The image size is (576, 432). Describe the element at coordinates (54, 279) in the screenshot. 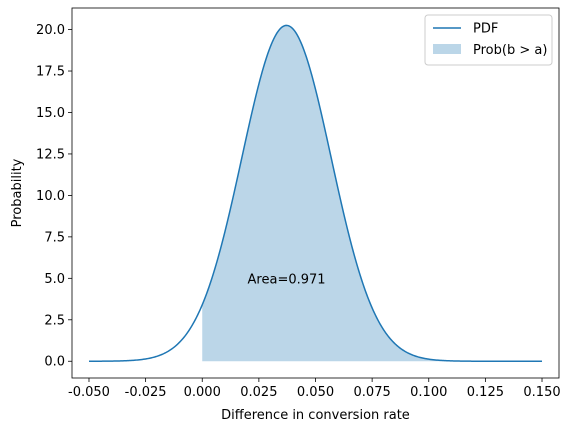

I see `y-tick-label: 5.0` at that location.